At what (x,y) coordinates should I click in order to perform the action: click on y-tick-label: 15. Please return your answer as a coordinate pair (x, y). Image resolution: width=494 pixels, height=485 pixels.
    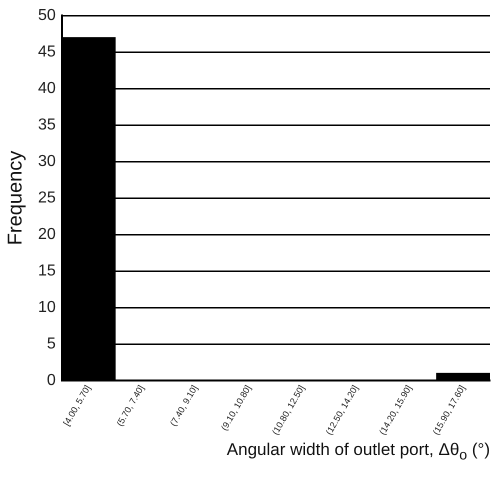
    Looking at the image, I should click on (47, 271).